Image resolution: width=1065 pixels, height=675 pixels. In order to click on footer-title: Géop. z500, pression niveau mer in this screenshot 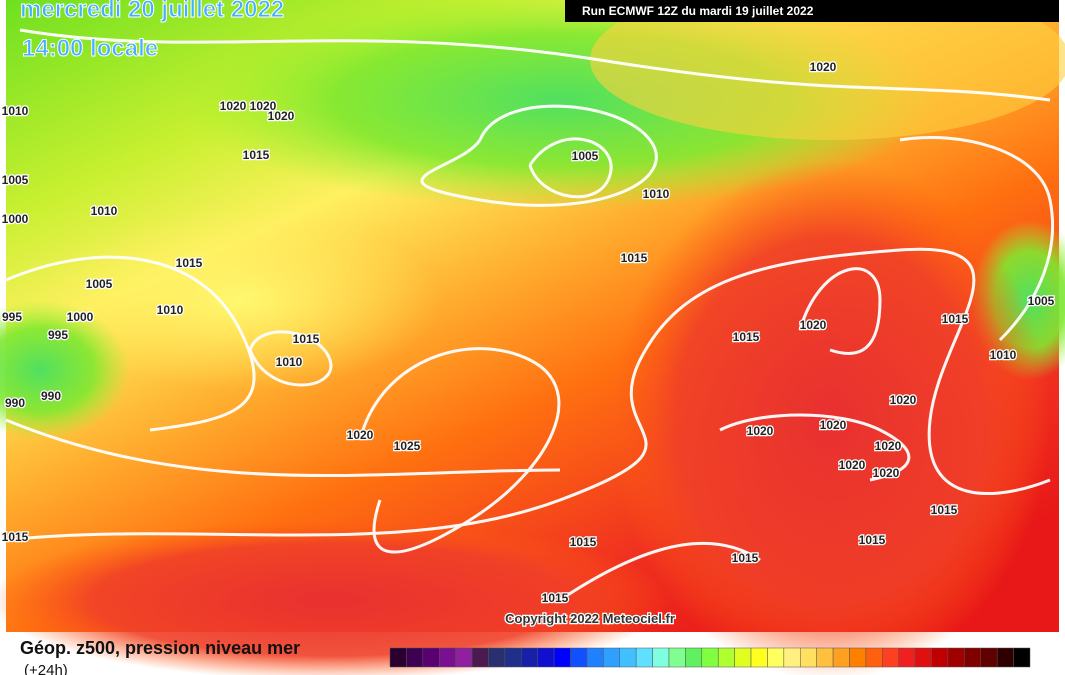, I will do `click(160, 648)`.